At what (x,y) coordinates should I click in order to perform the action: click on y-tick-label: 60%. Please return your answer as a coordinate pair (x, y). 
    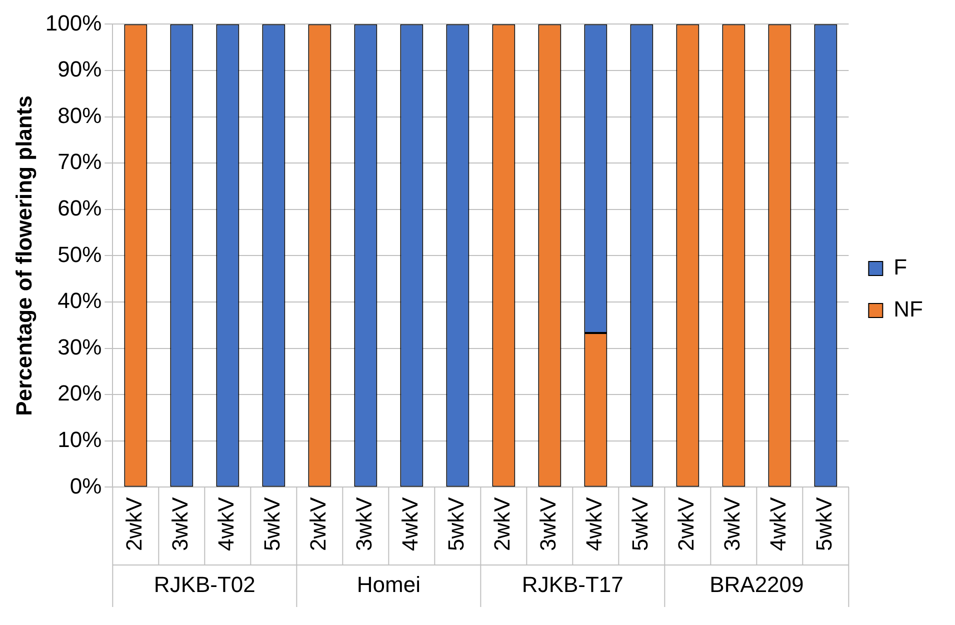
    Looking at the image, I should click on (80, 207).